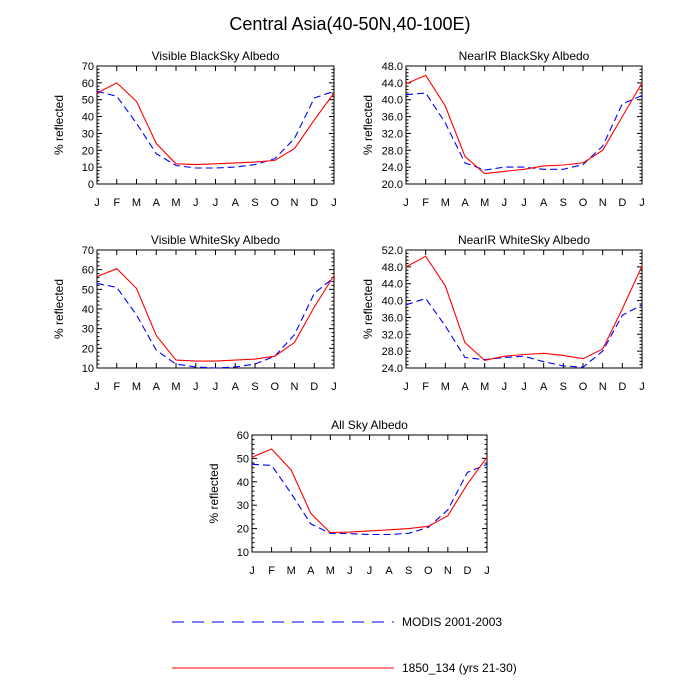 This screenshot has height=700, width=700. Describe the element at coordinates (452, 622) in the screenshot. I see `legend-label-1: MODIS 2001-2003` at that location.